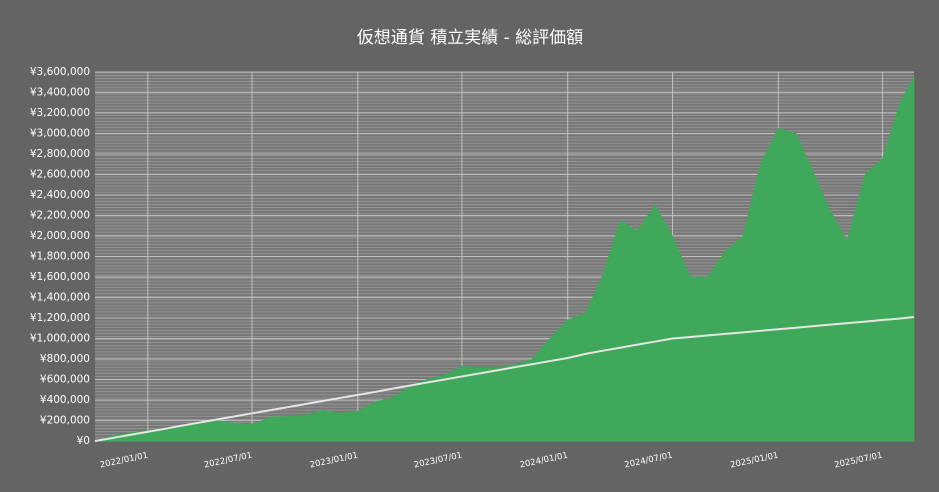 Image resolution: width=939 pixels, height=492 pixels. I want to click on y-tick-label: ¥2,000,000, so click(60, 236).